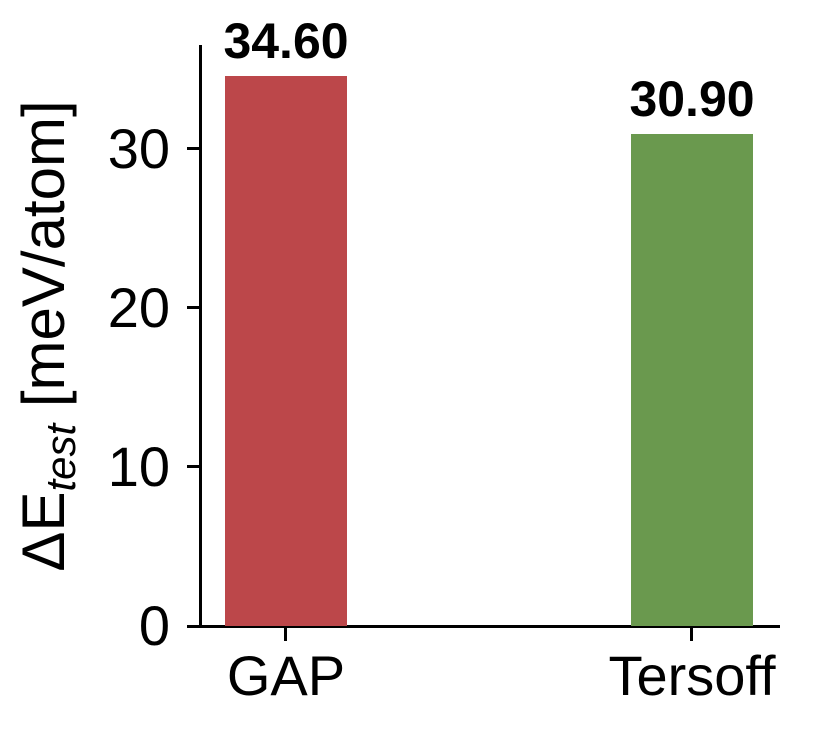 This screenshot has height=739, width=813. I want to click on x-tick-label-tersoff: Tersoff, so click(692, 675).